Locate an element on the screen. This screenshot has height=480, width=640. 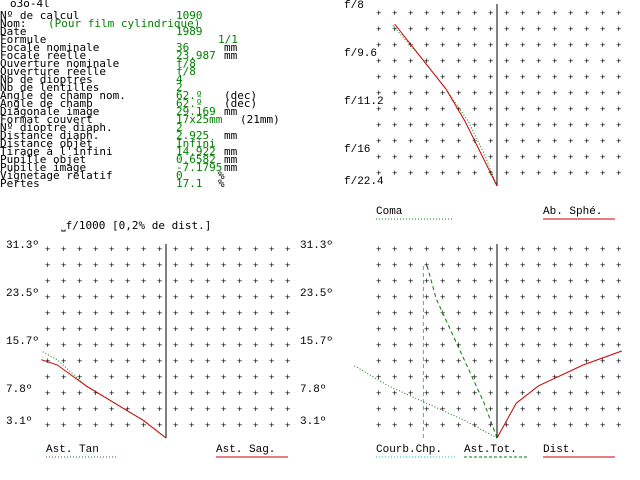
spec-key: Nb de dioptres is located at coordinates (46, 79).